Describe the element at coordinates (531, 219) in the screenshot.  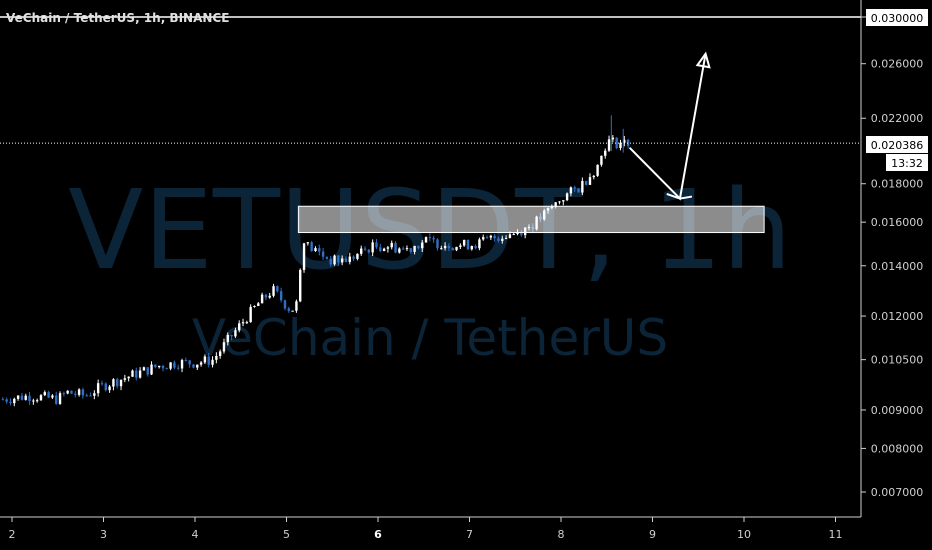
I see `resistance-zone` at that location.